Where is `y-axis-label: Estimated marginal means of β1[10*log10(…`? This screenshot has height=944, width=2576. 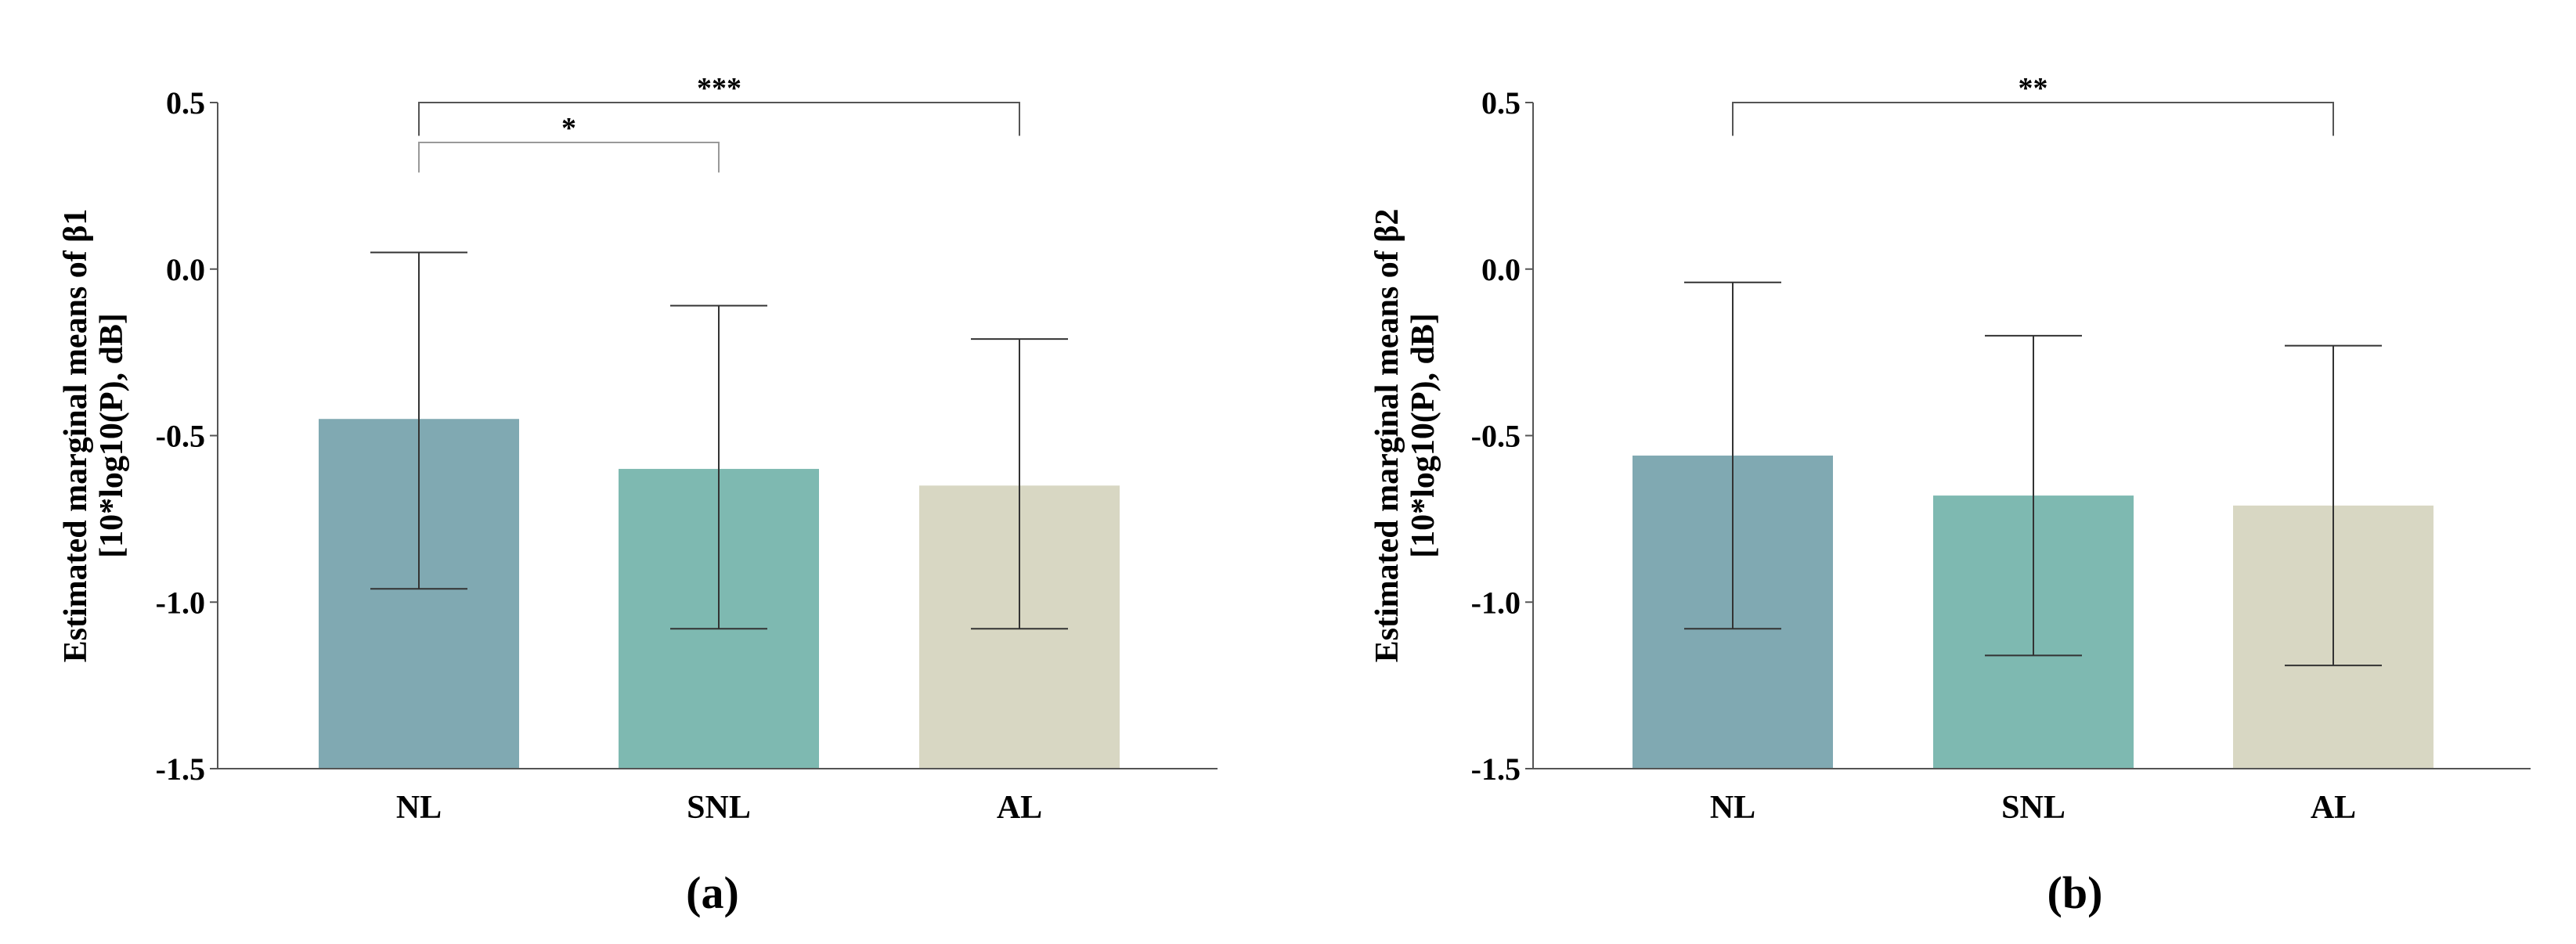
y-axis-label: Estimated marginal means of β1[10*log10(… is located at coordinates (94, 436).